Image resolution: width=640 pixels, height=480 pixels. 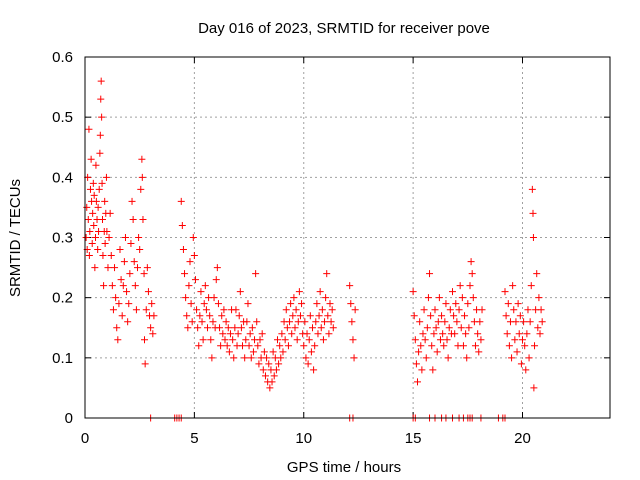 What do you see at coordinates (85, 438) in the screenshot?
I see `x-tick-label: 0` at bounding box center [85, 438].